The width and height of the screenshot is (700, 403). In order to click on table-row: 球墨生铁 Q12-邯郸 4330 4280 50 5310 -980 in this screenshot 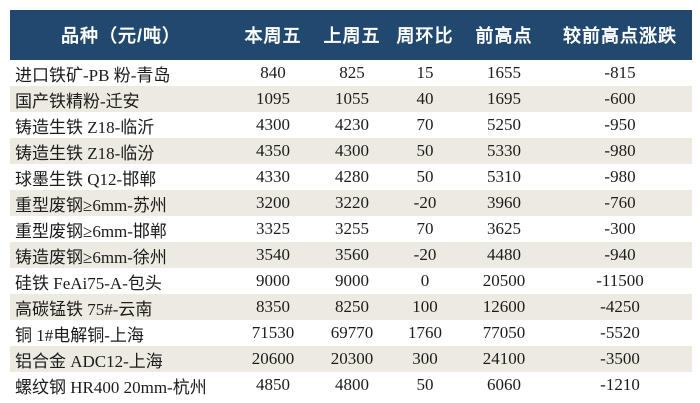, I will do `click(351, 177)`.